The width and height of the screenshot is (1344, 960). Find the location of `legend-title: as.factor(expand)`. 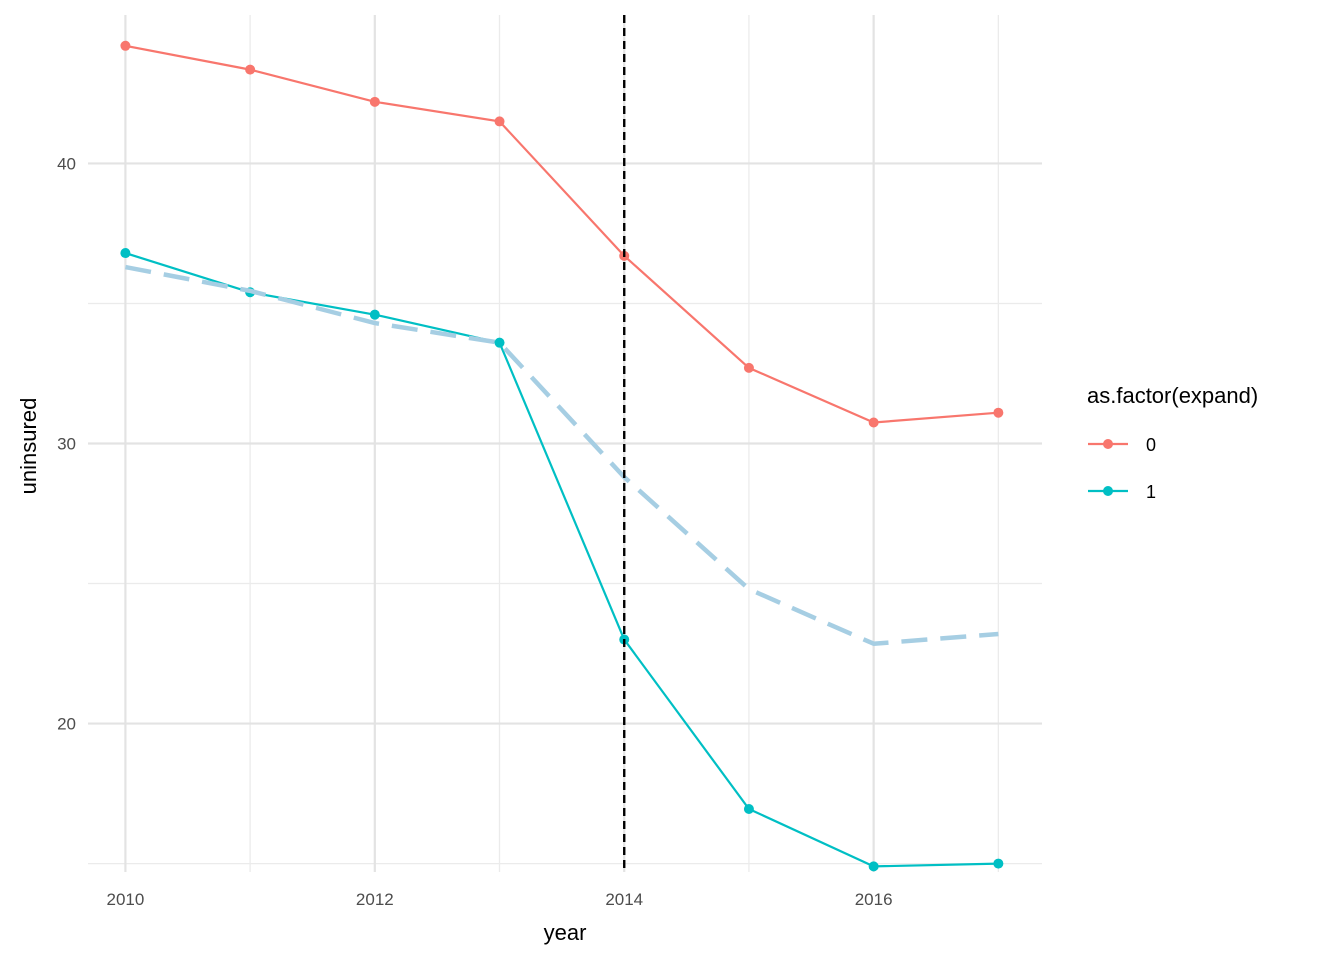

legend-title: as.factor(expand) is located at coordinates (1172, 395).